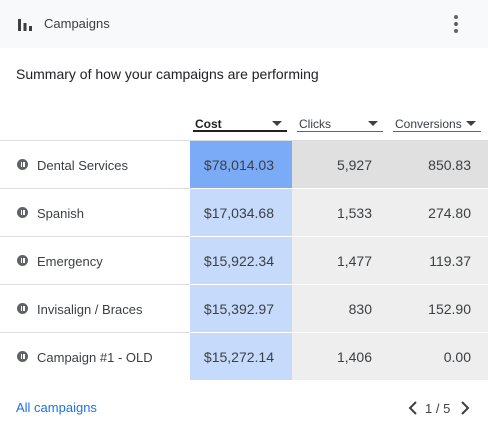 This screenshot has width=488, height=433. I want to click on column-label-cost: Cost, so click(208, 124).